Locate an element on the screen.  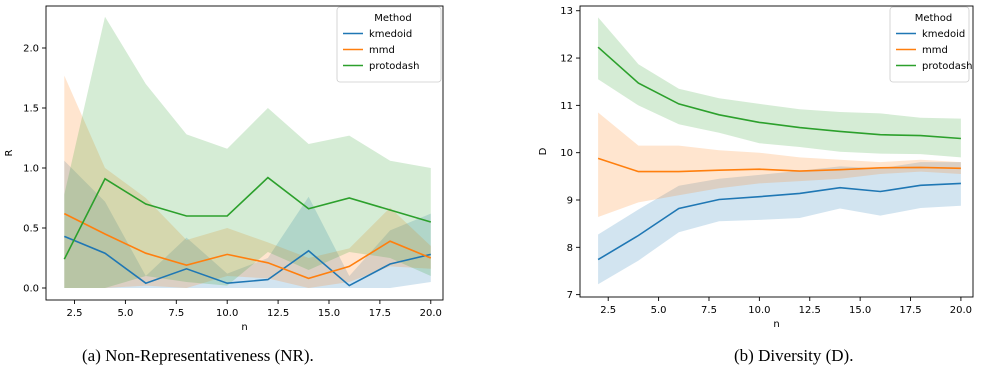
y-tick-label: 7 is located at coordinates (570, 295).